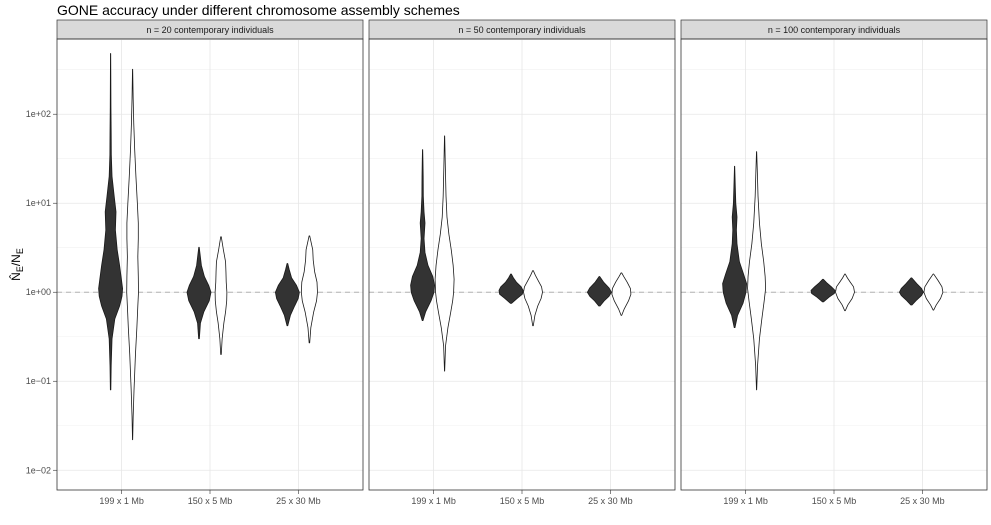 Image resolution: width=991 pixels, height=525 pixels. I want to click on y-tick-label: 1e−02, so click(38, 470).